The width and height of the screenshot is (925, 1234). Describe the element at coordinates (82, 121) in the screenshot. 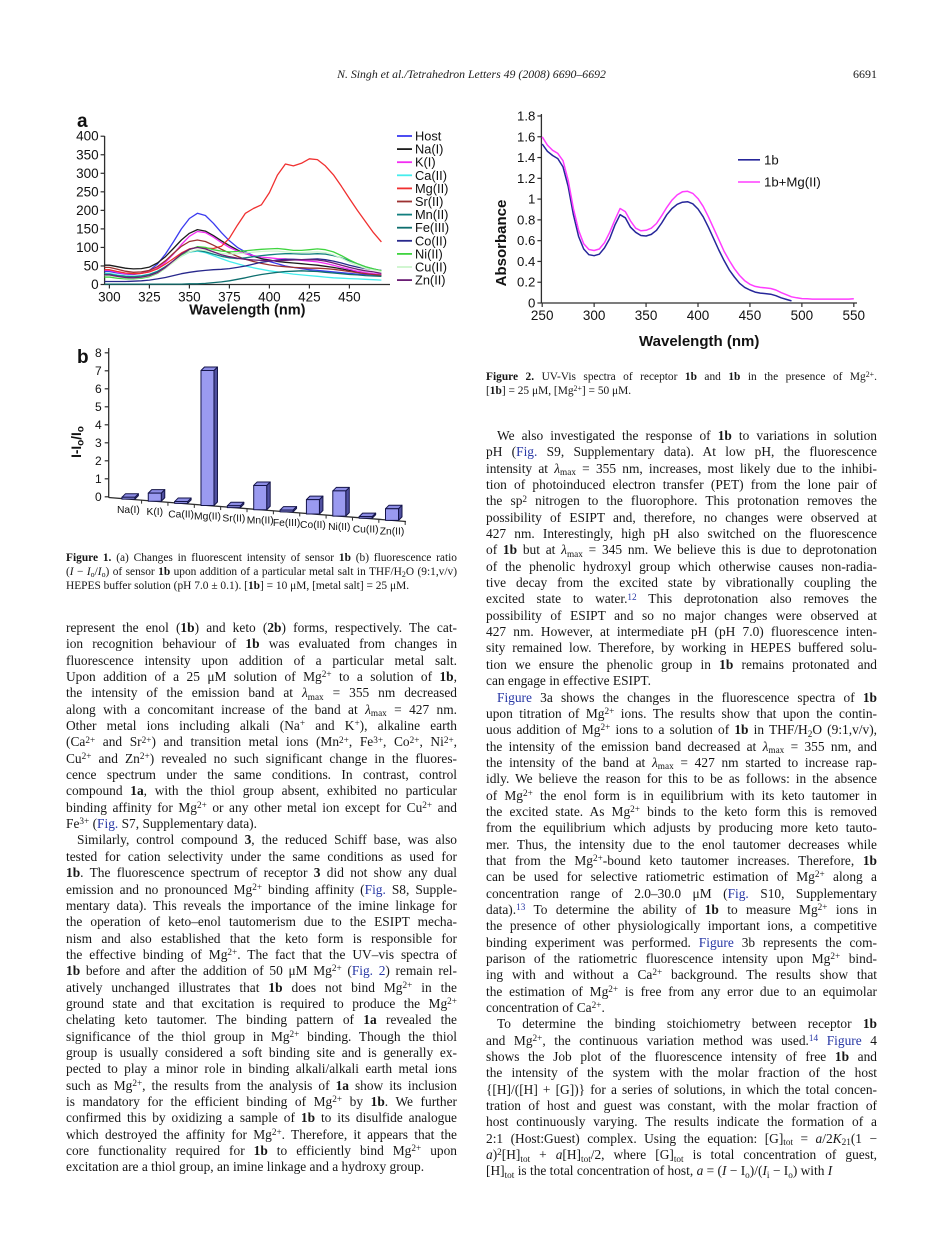

I see `fig1a-panel-label: a` at that location.